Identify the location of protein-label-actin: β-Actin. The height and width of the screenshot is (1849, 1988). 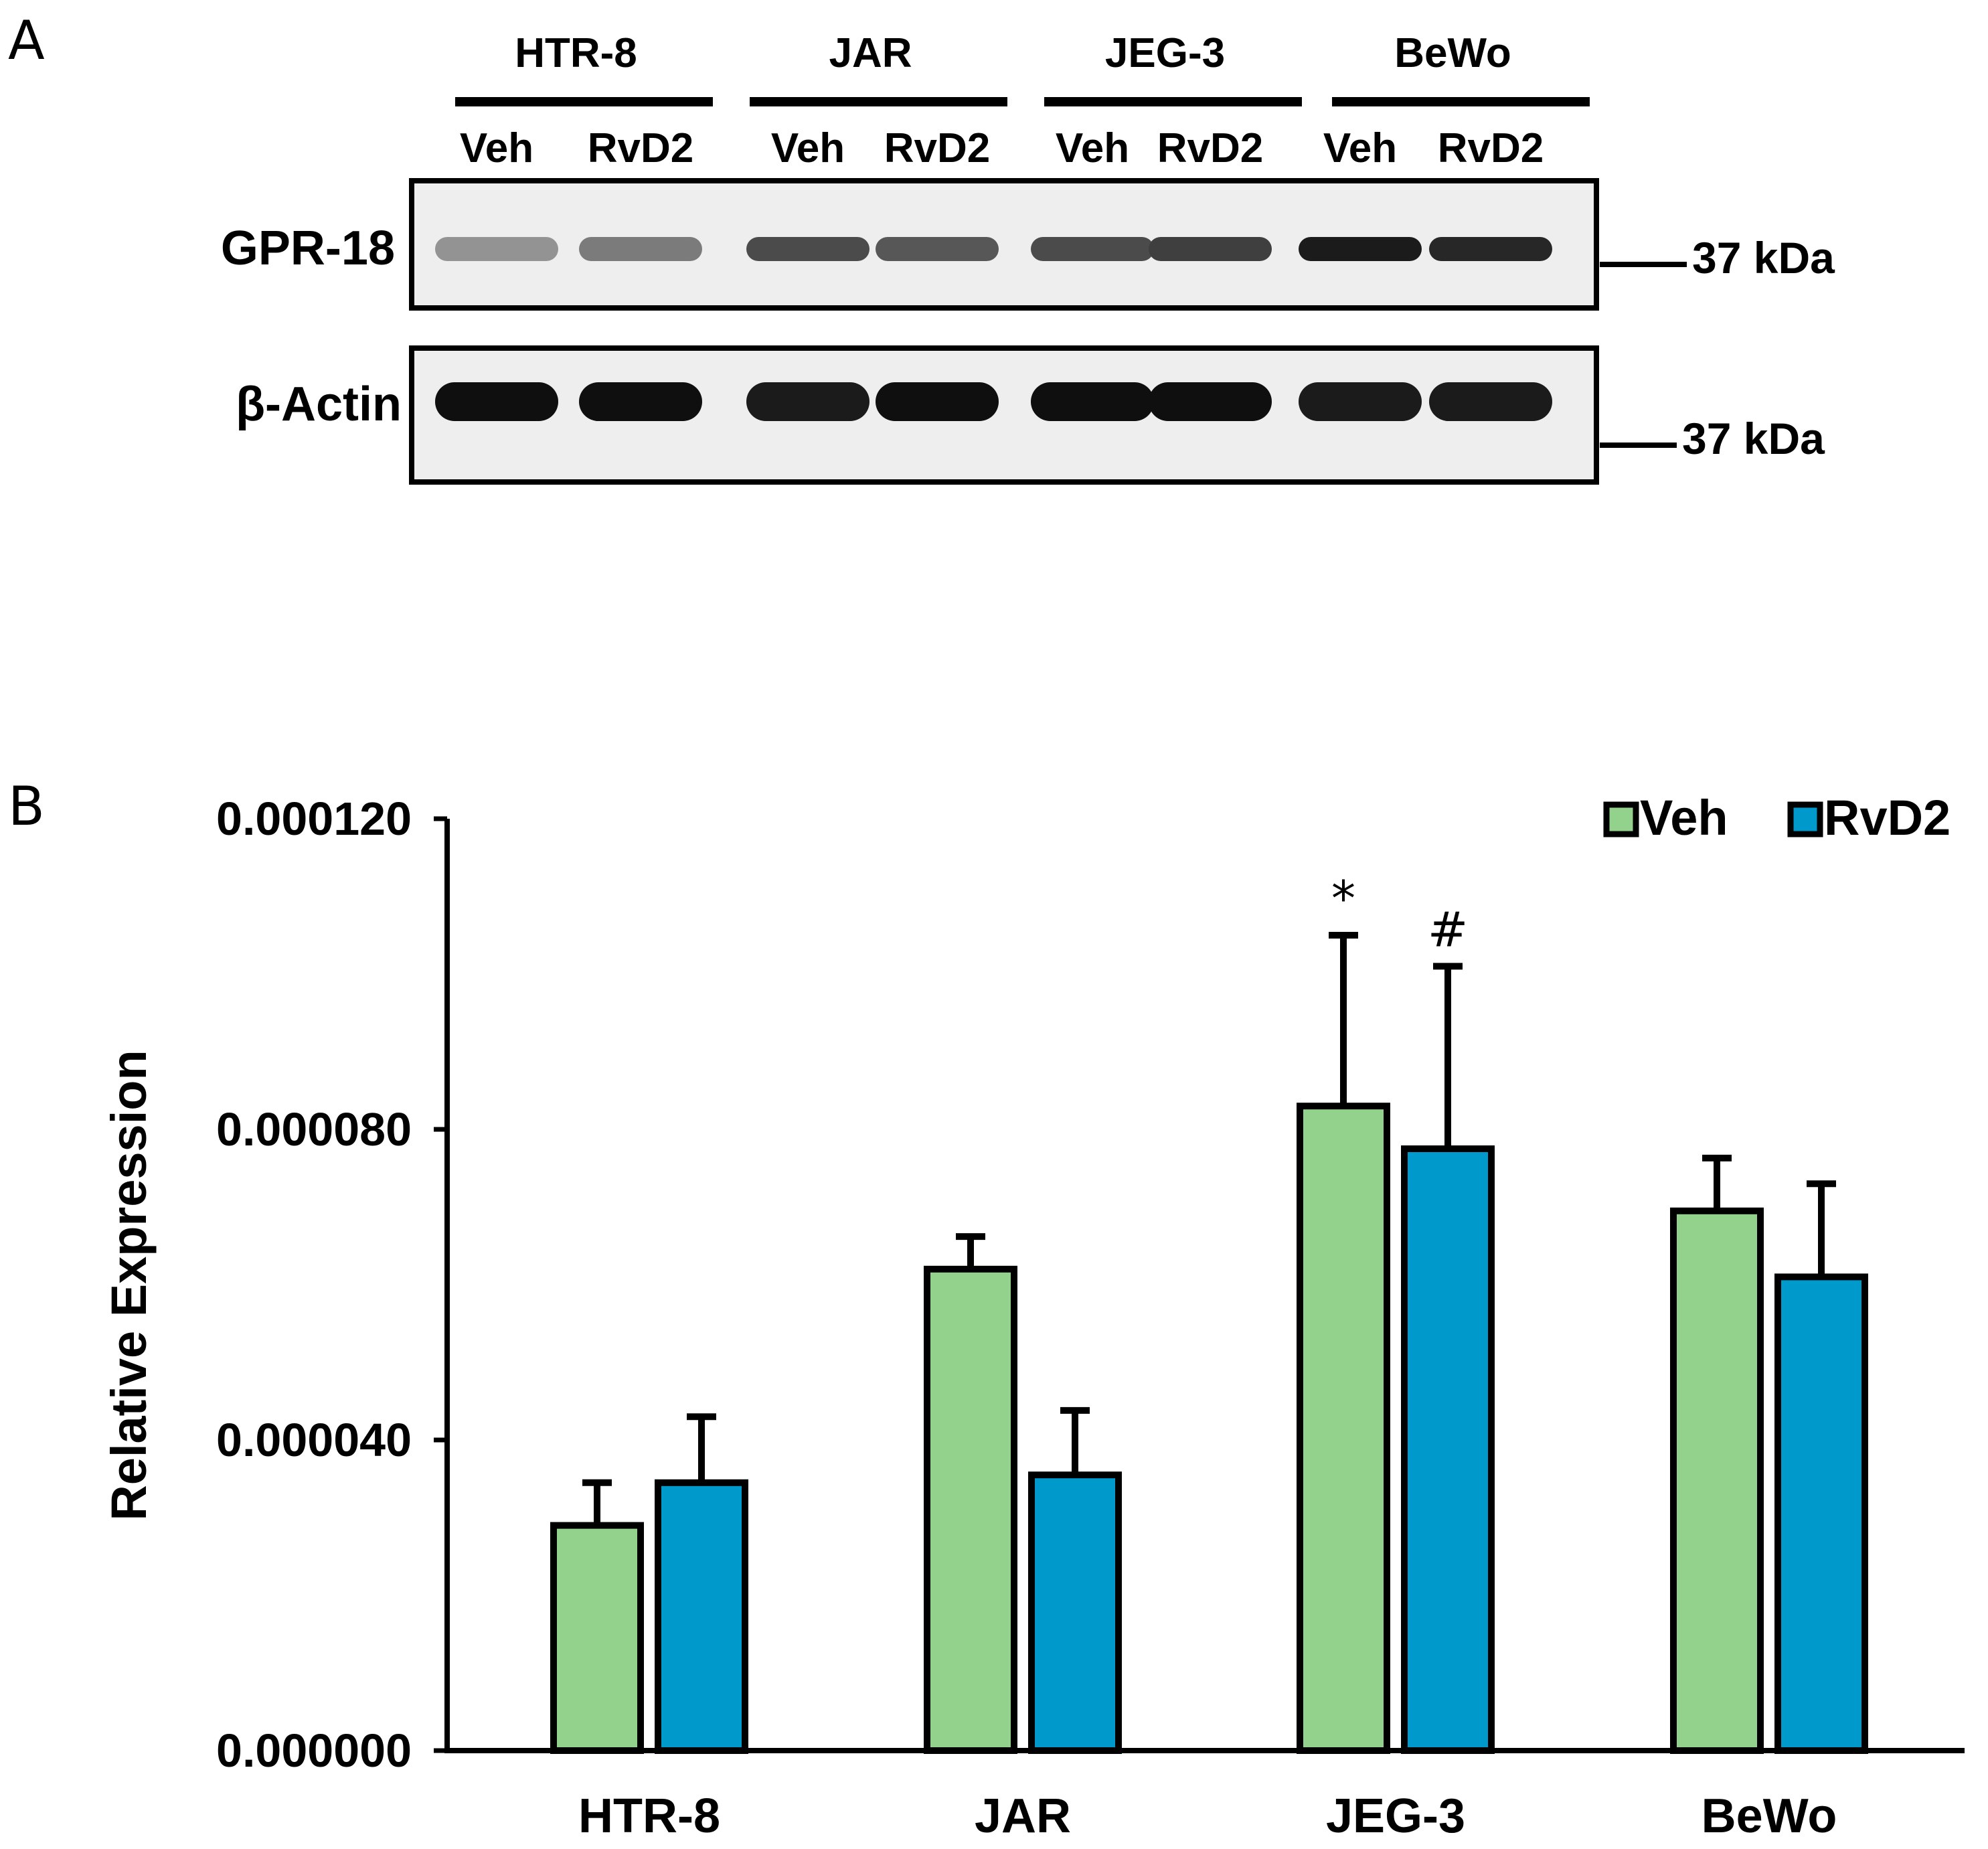
(319, 404).